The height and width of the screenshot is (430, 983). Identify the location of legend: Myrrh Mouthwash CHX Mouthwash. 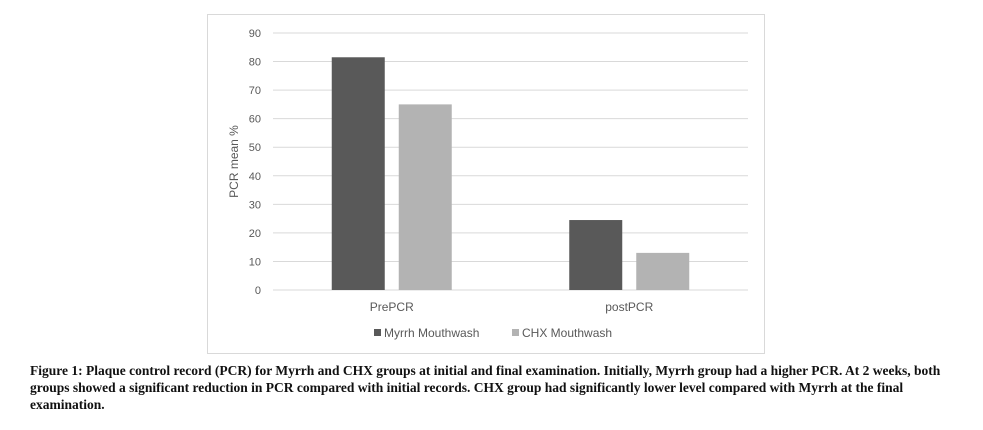
(493, 333).